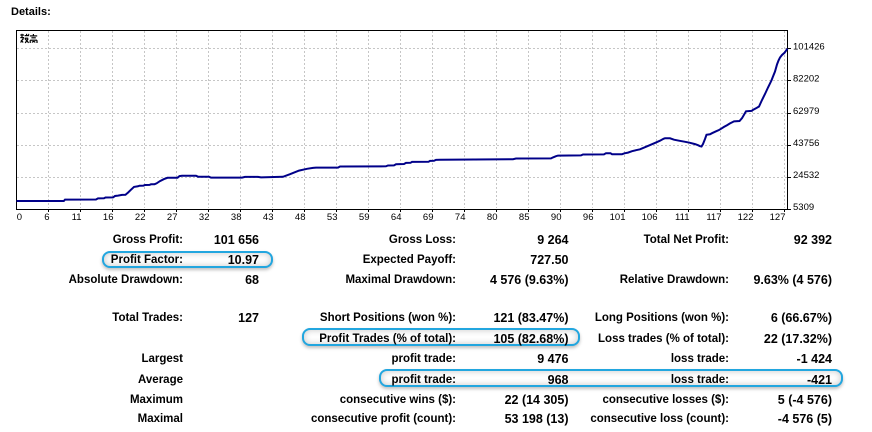  What do you see at coordinates (204, 217) in the screenshot?
I see `svg-text: 32` at bounding box center [204, 217].